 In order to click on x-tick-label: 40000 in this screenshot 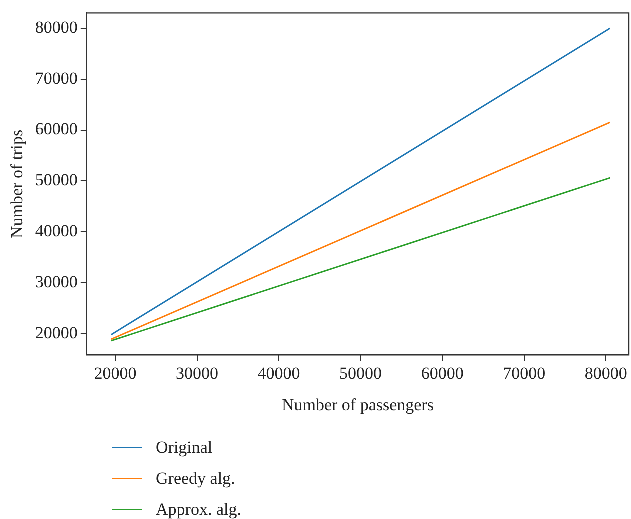, I will do `click(279, 373)`.